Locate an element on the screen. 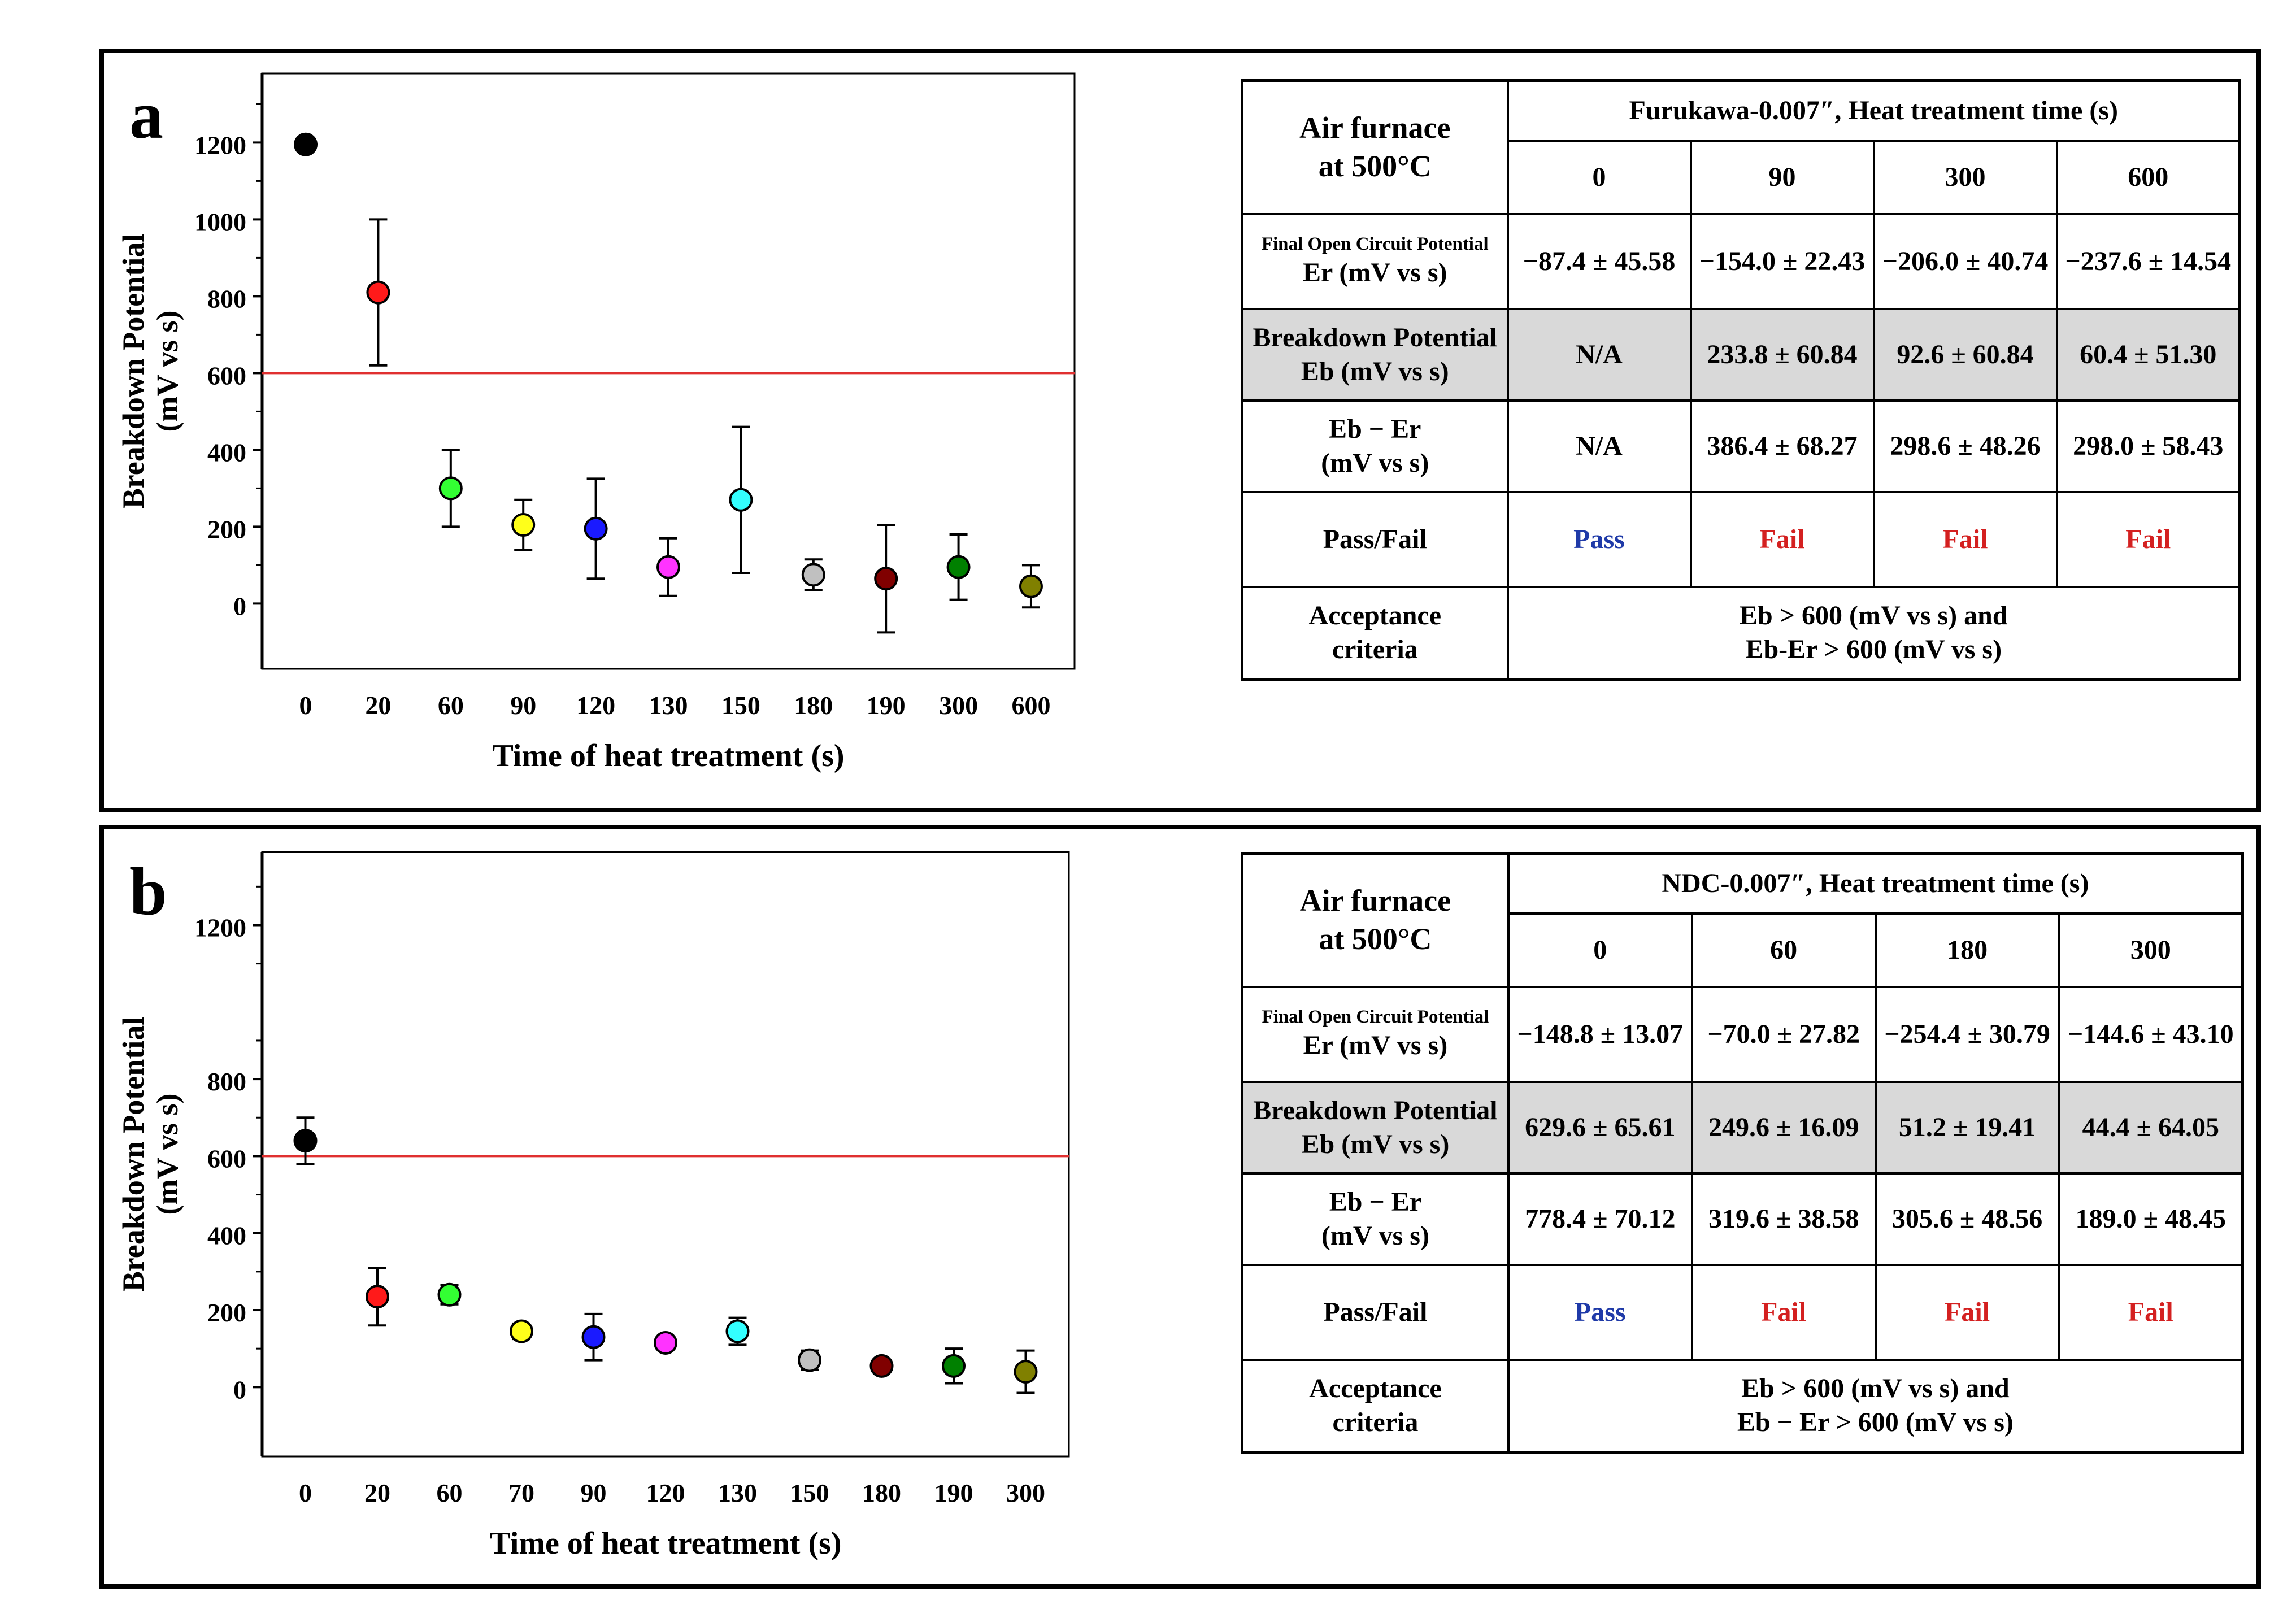 The image size is (2296, 1618). value-cell: 189.0 ± 48.45 is located at coordinates (2151, 1219).